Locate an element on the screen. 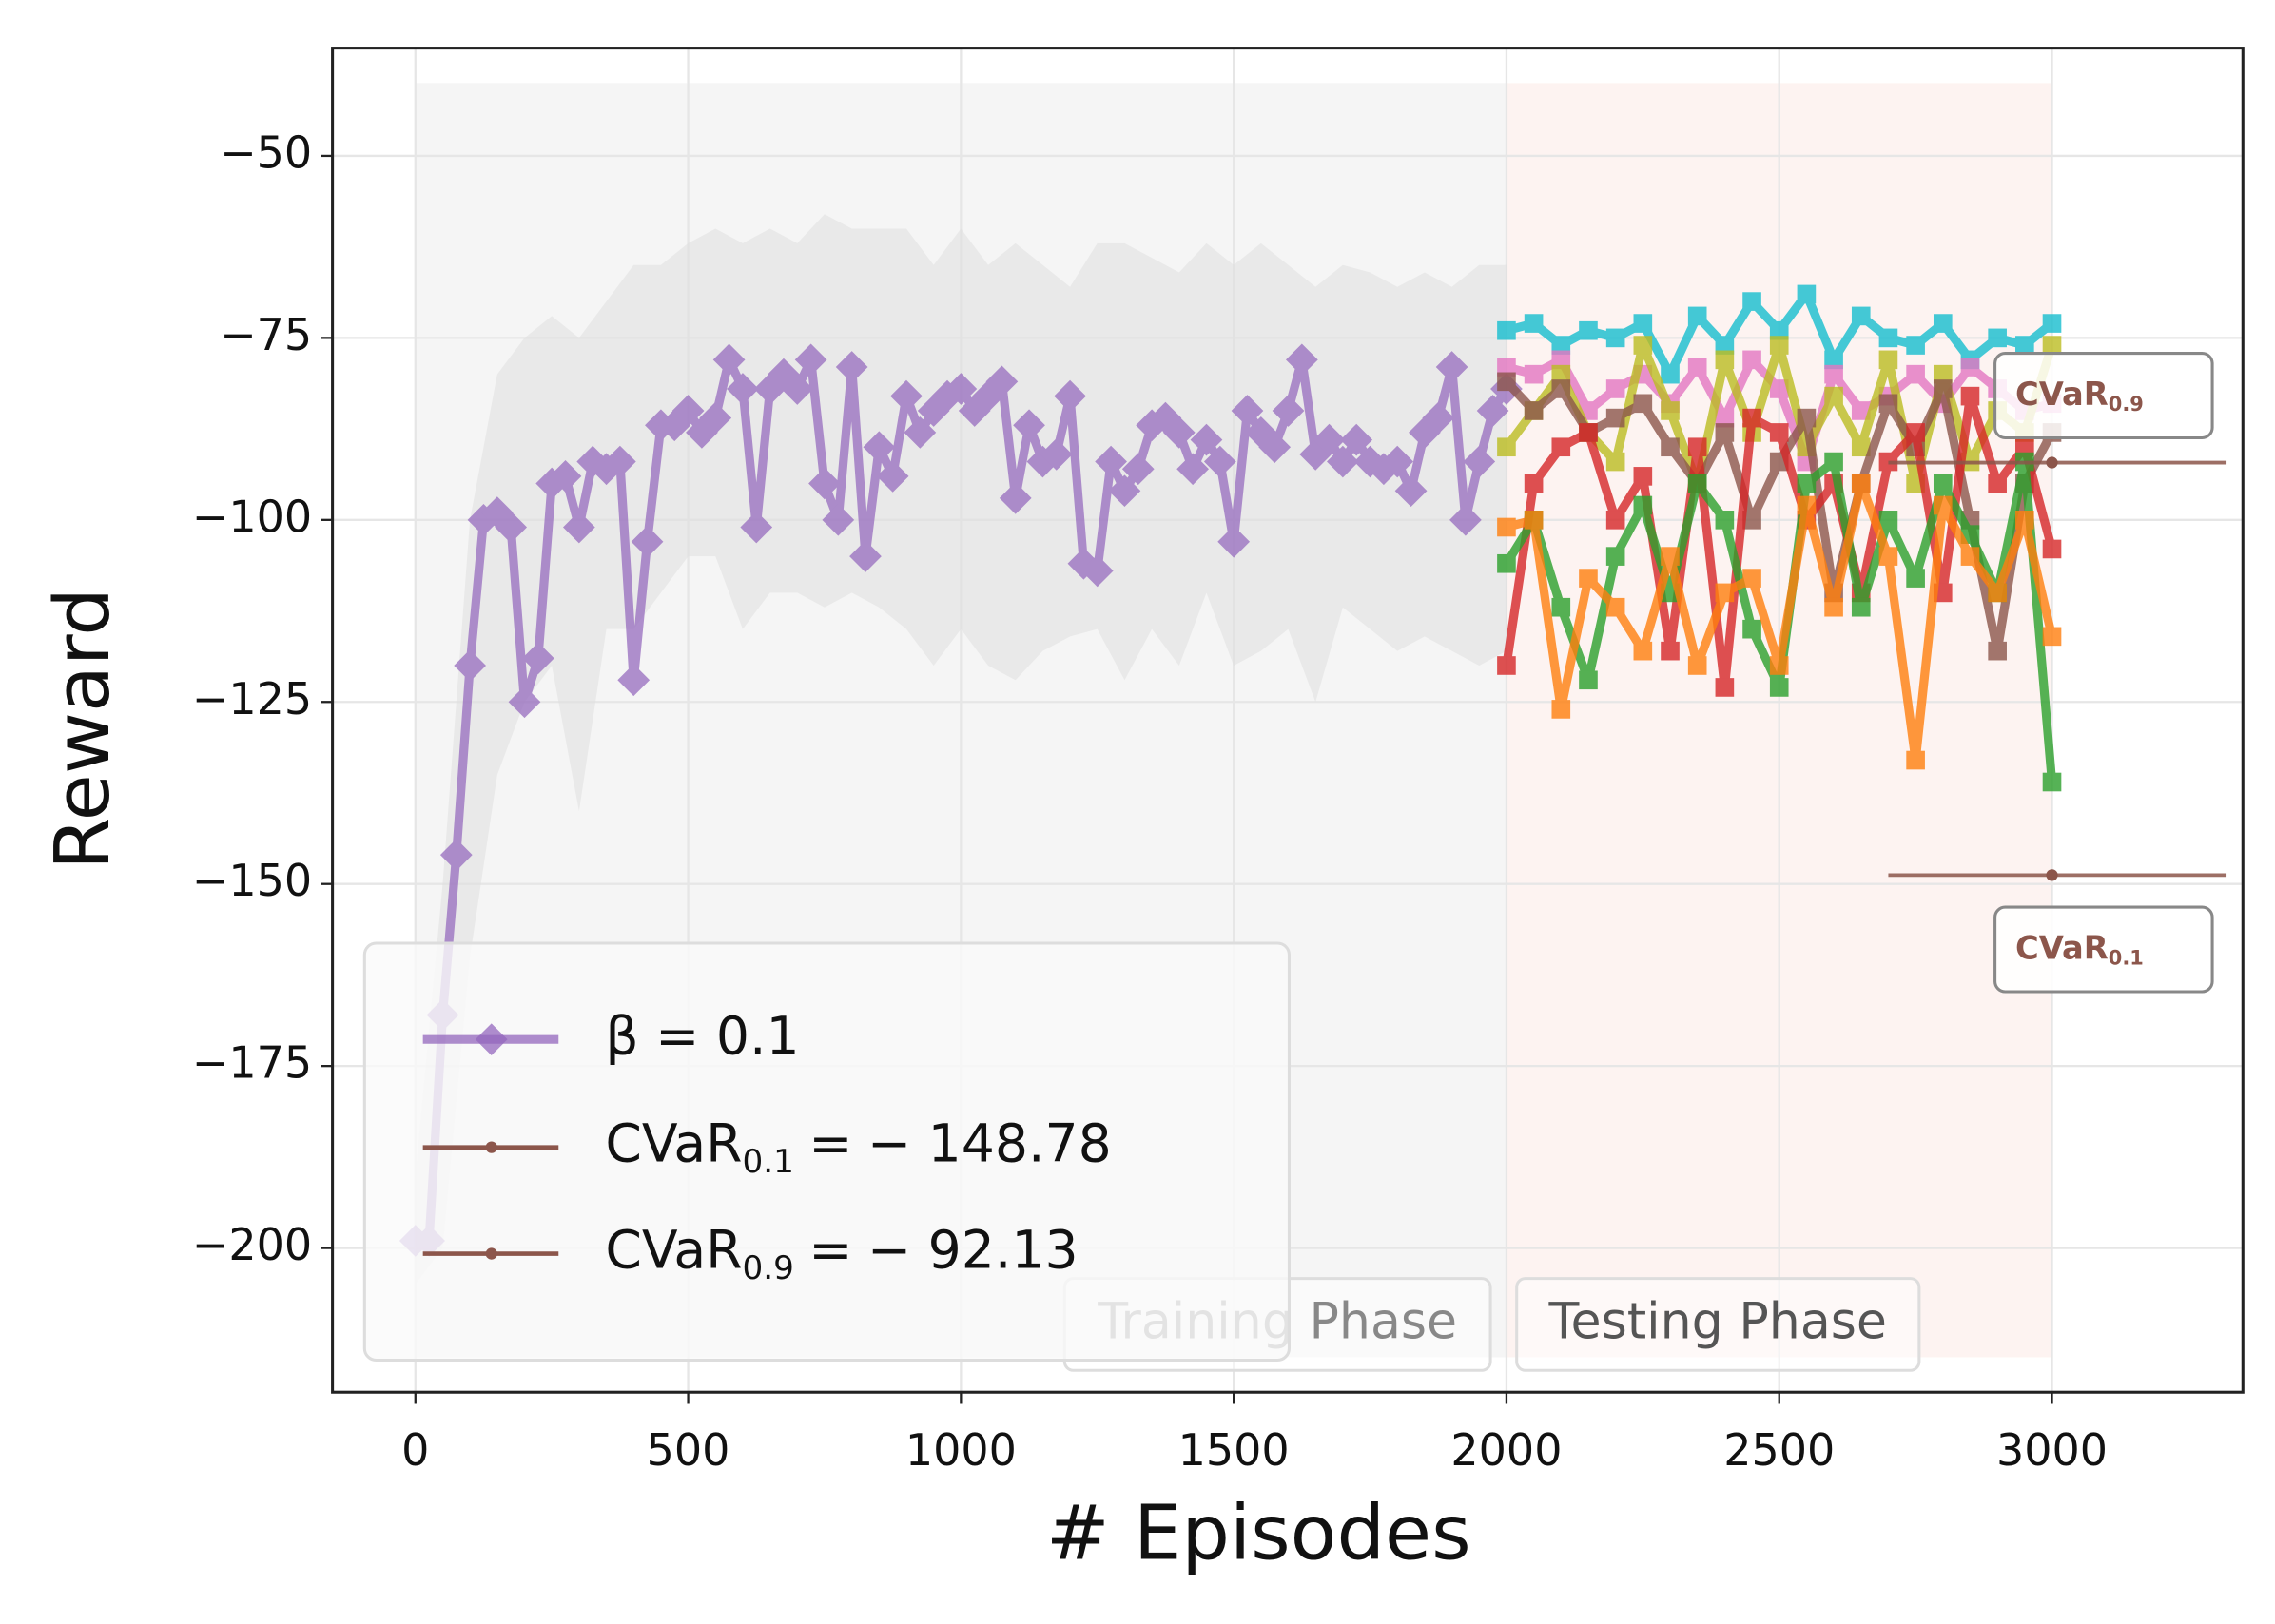  series is located at coordinates (1779, 622).